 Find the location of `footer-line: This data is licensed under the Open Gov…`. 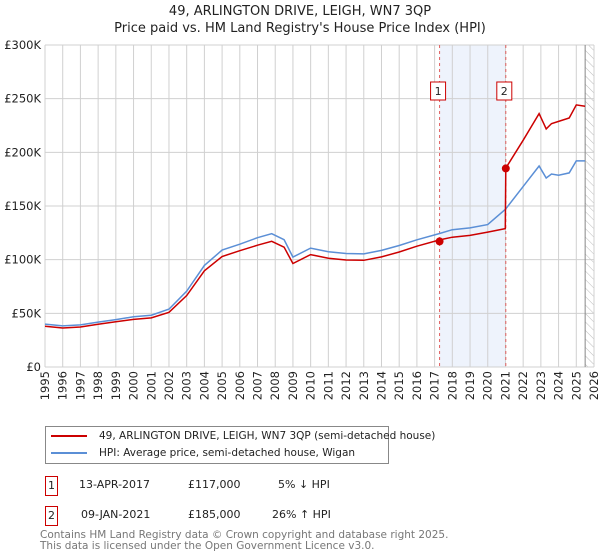

footer-line: This data is licensed under the Open Gov… is located at coordinates (207, 546).